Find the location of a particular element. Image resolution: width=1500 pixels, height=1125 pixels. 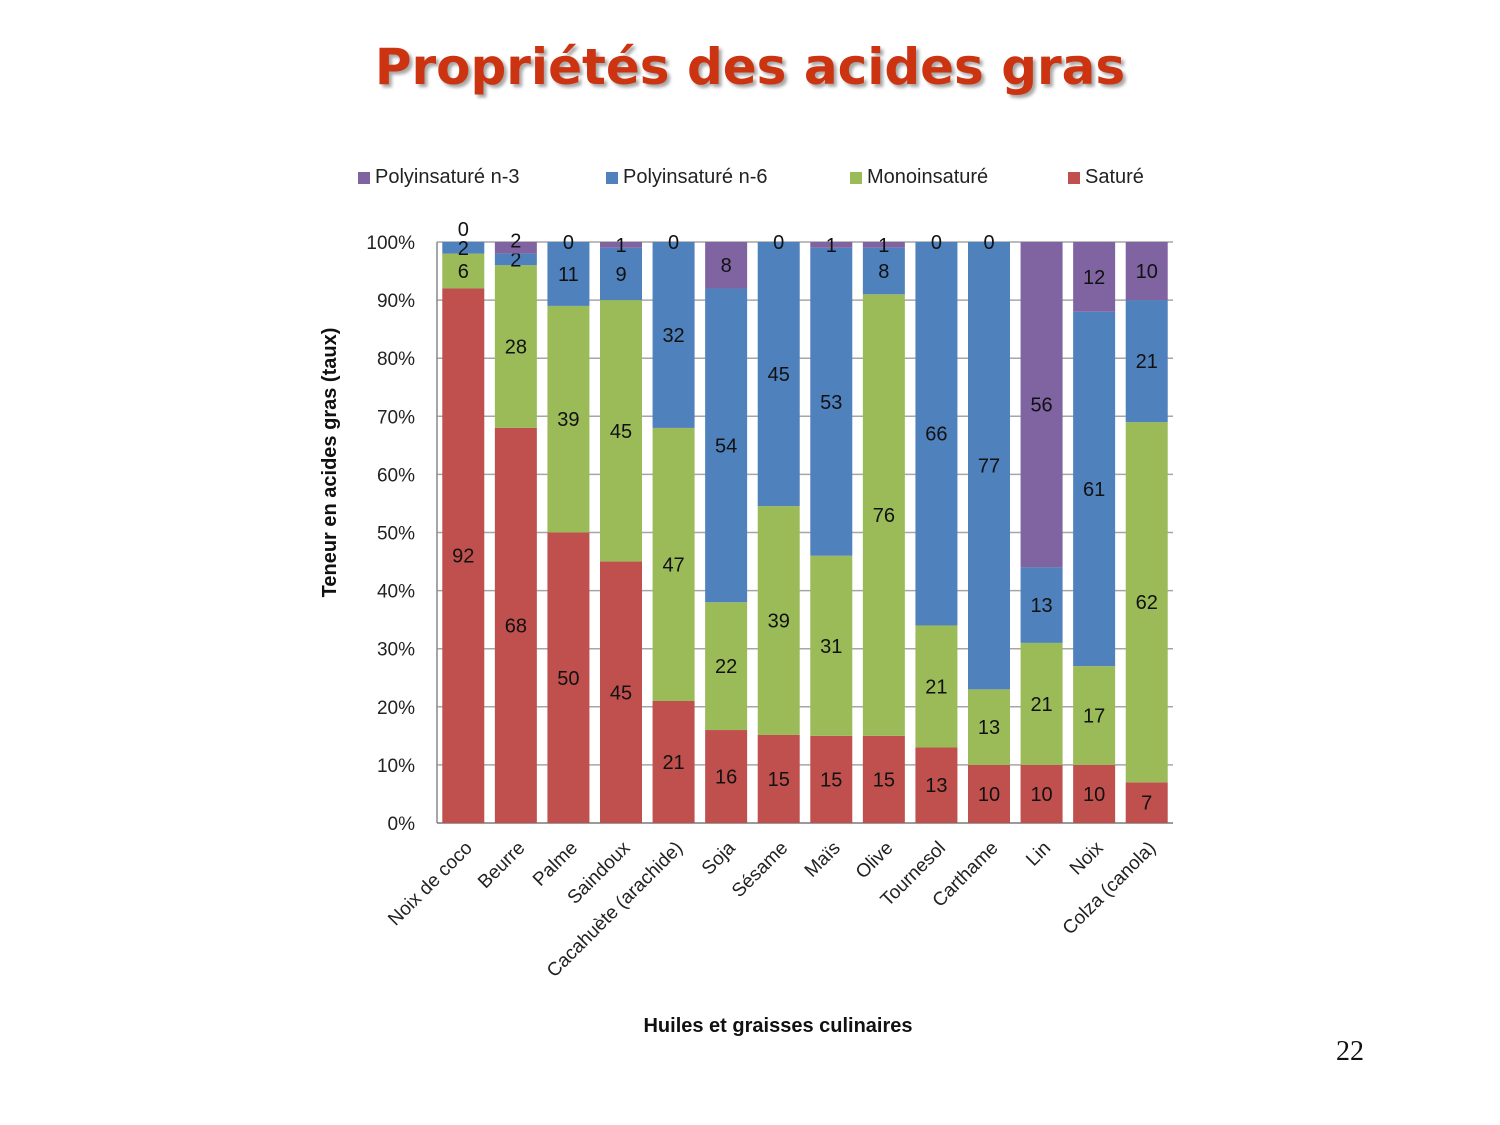

value-label-monoinsature-sesame: 39 is located at coordinates (779, 622).